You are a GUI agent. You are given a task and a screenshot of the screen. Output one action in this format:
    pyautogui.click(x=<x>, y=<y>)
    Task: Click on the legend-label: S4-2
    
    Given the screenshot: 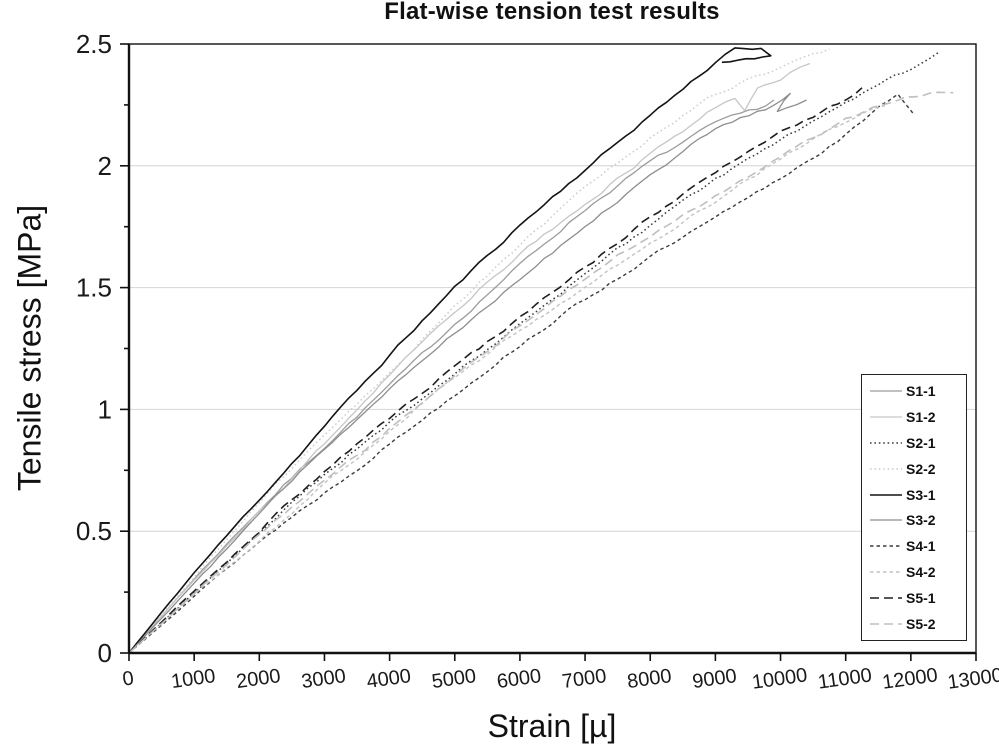 What is the action you would take?
    pyautogui.click(x=921, y=572)
    